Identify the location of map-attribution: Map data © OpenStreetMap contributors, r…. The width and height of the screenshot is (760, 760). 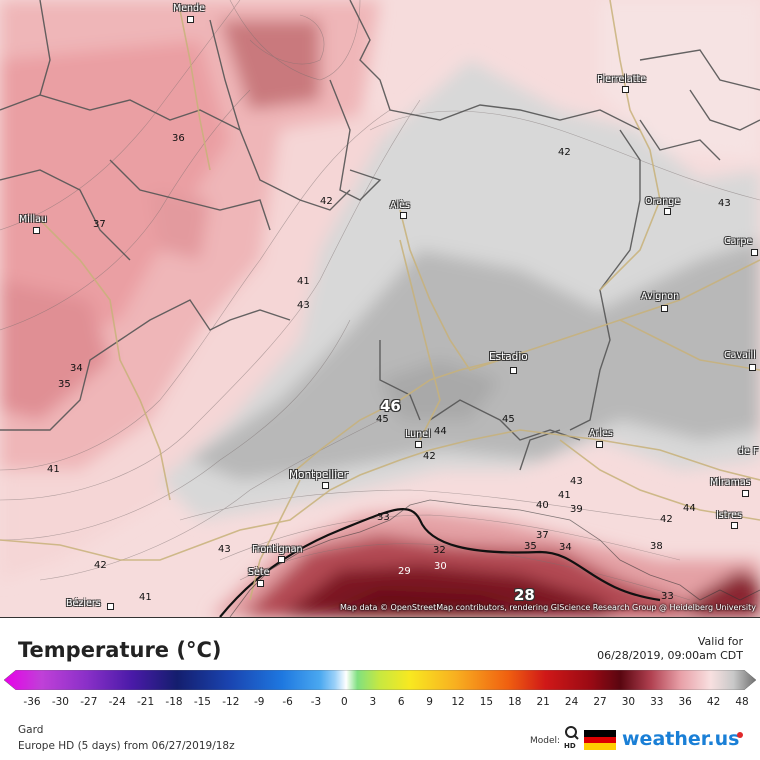
(548, 607).